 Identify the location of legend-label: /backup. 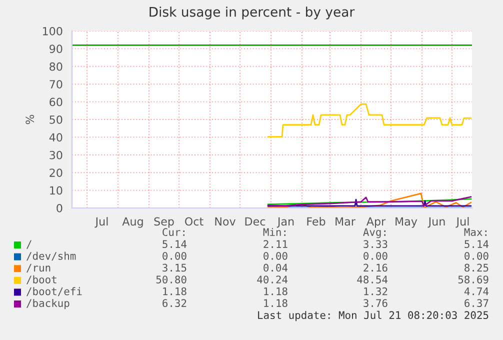
(48, 304).